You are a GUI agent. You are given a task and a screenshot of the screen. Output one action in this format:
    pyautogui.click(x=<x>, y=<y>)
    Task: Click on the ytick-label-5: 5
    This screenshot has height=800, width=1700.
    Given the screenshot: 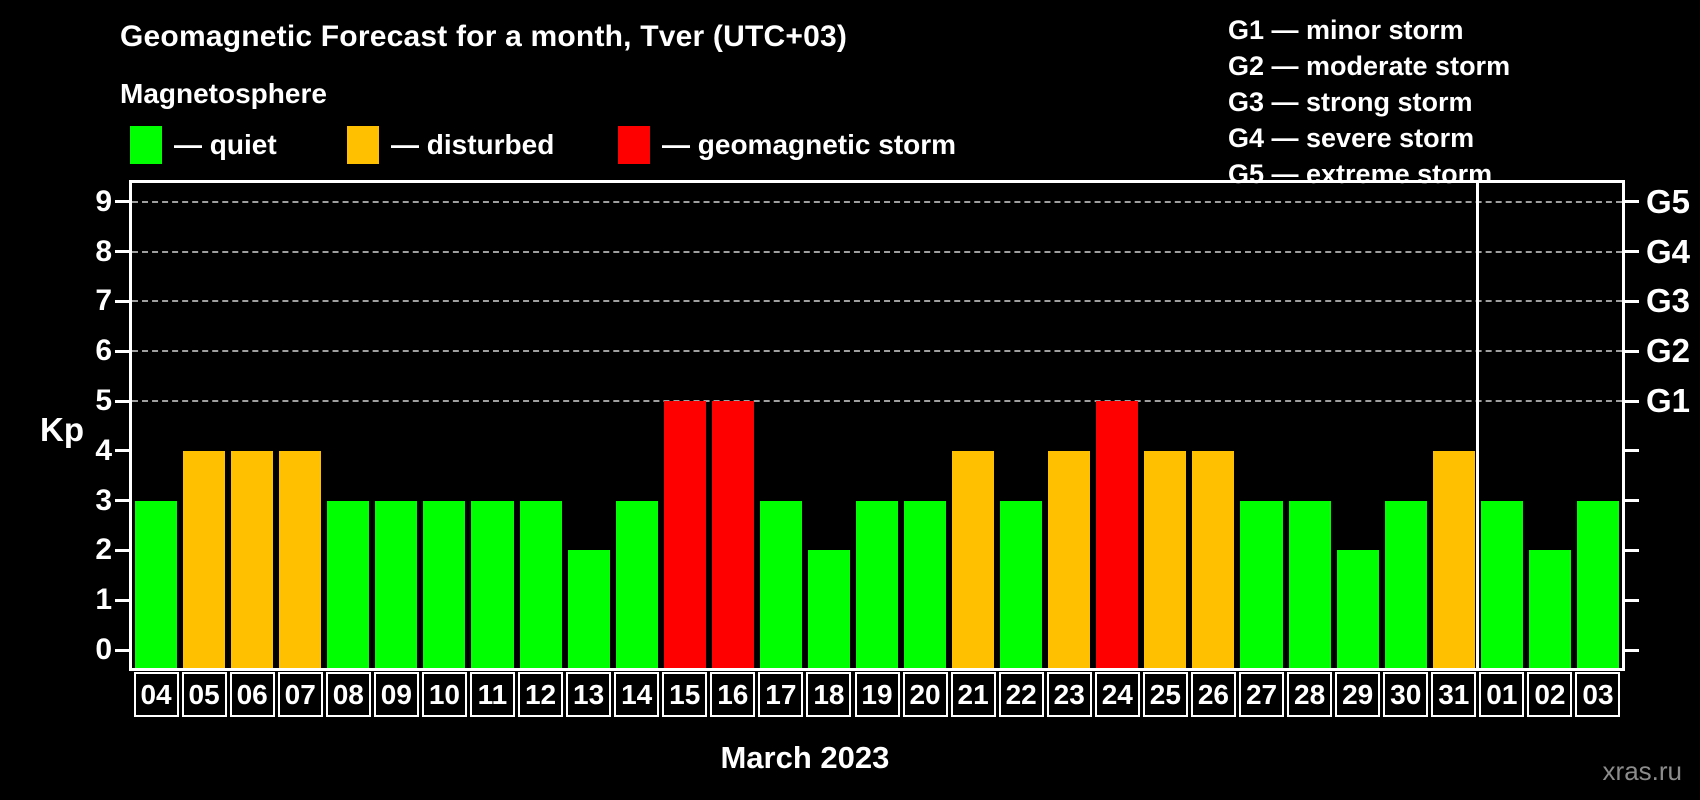 What is the action you would take?
    pyautogui.click(x=103, y=400)
    